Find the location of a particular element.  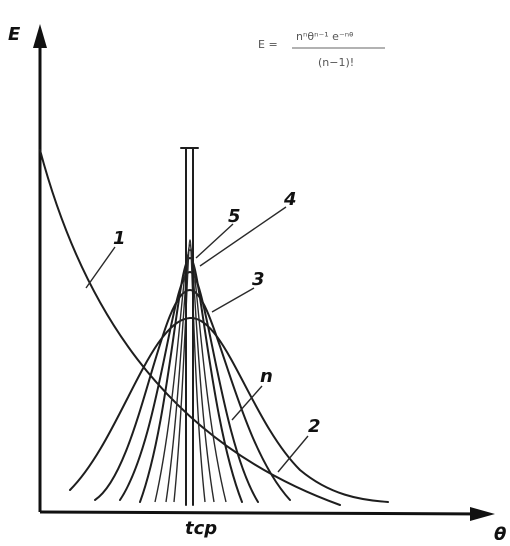

x-axis is located at coordinates (264, 513).